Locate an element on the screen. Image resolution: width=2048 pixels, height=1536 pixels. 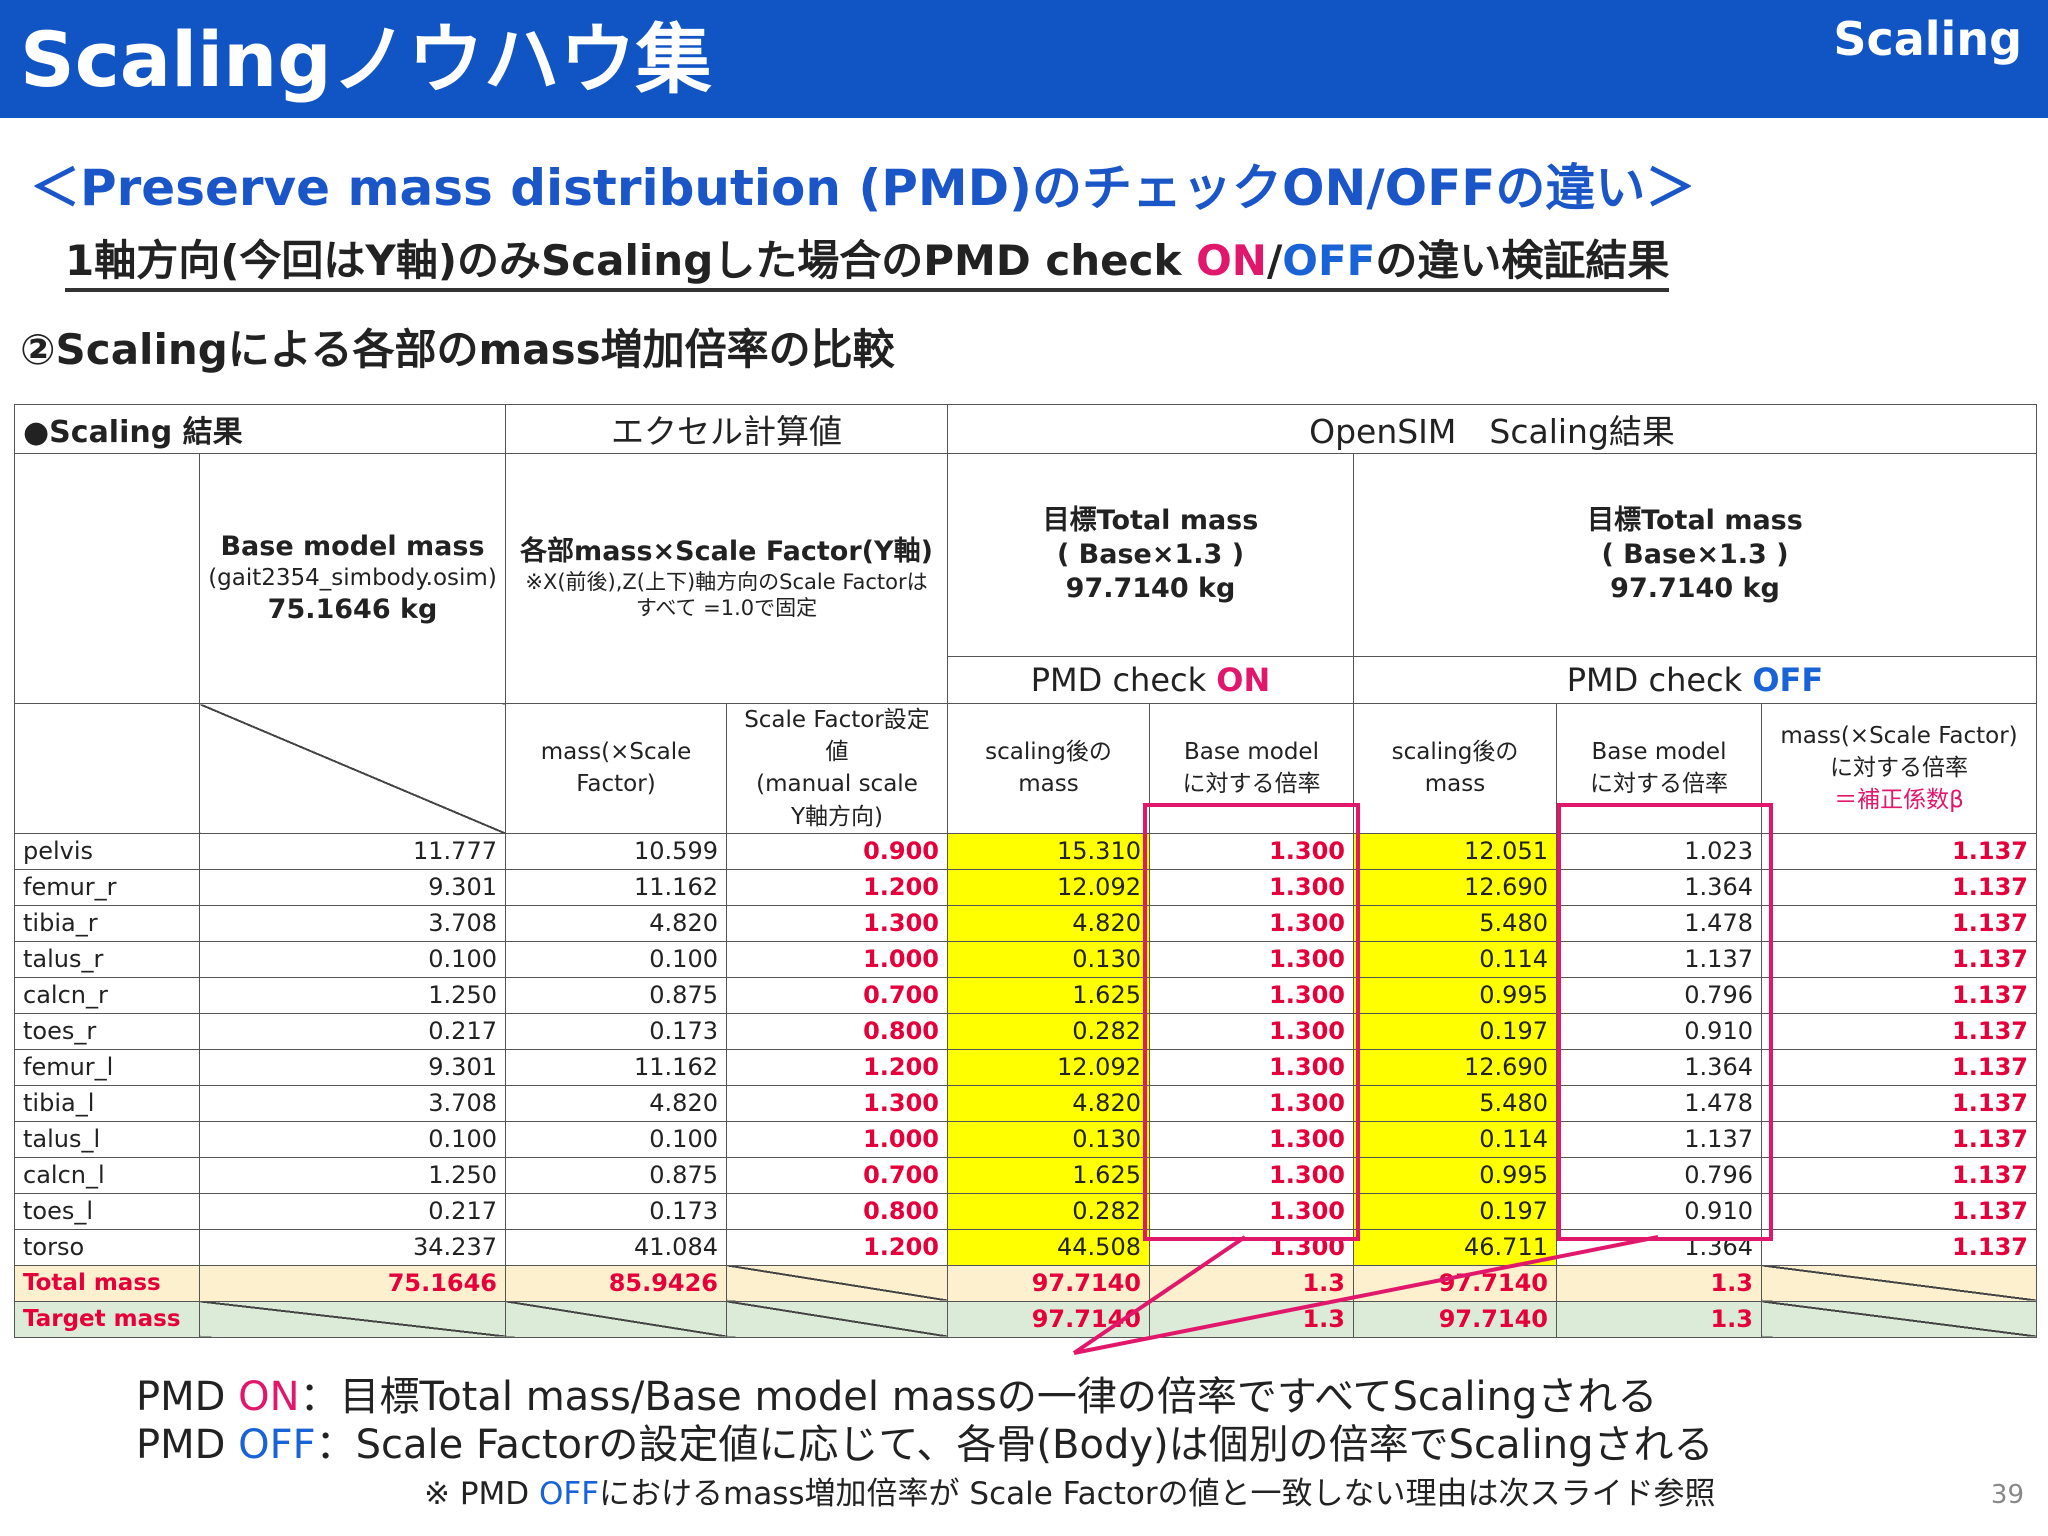
row-name: calcn_r is located at coordinates (107, 995).